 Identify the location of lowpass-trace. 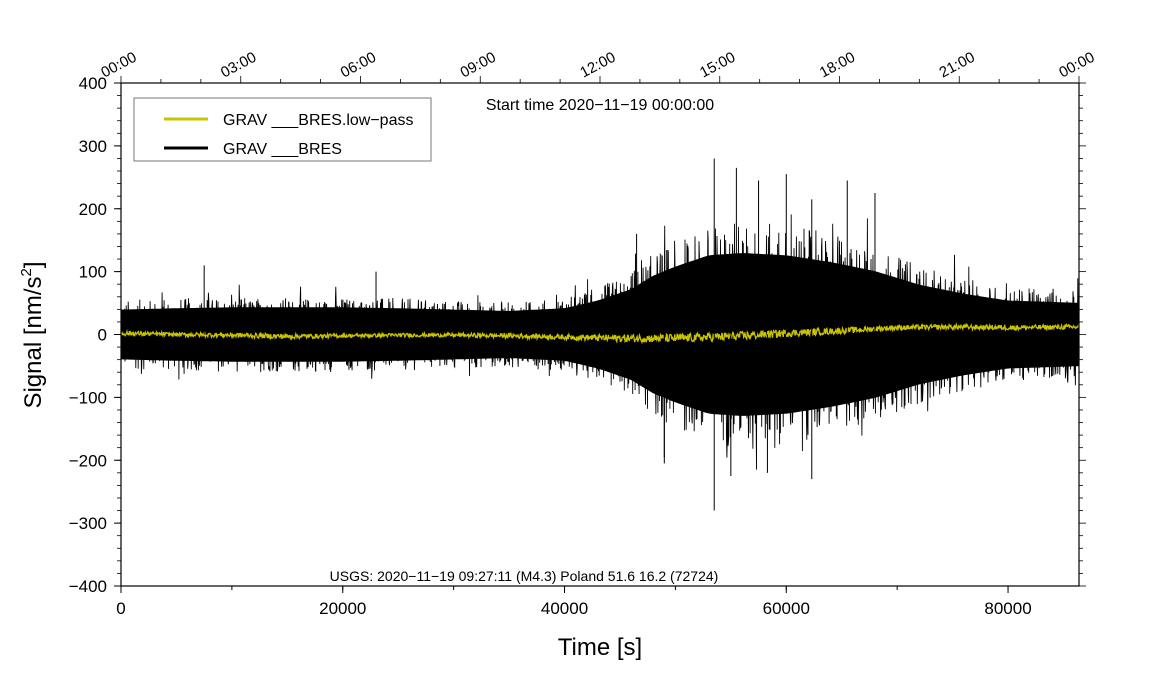
(600, 333).